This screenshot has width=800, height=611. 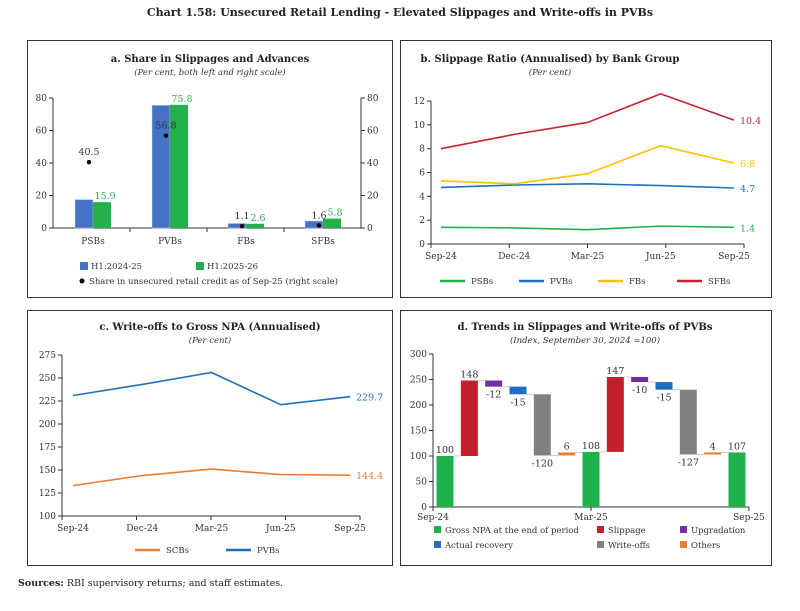 I want to click on bar-value-label: 2.6, so click(x=257, y=218).